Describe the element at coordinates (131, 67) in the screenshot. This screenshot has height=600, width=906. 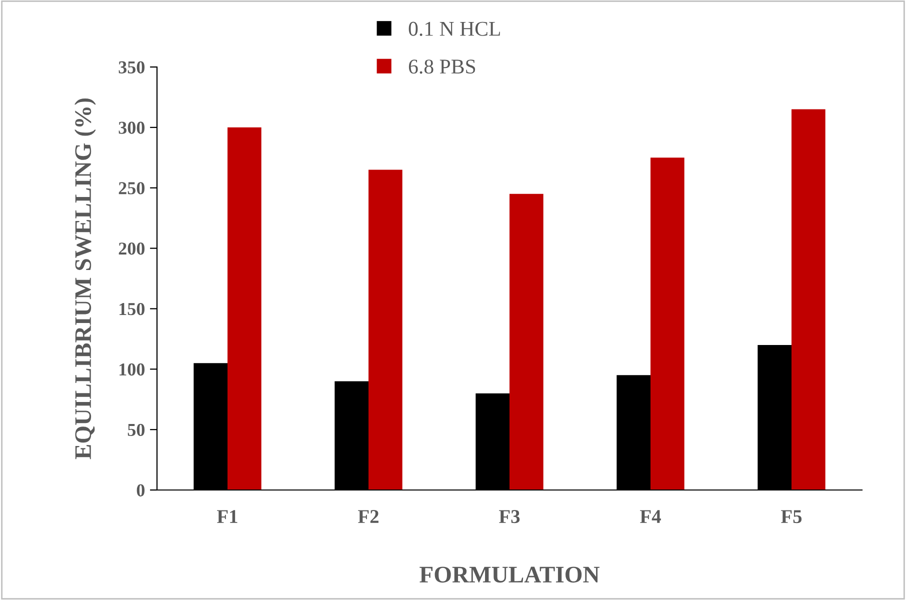
I see `y-tick-label: 350` at that location.